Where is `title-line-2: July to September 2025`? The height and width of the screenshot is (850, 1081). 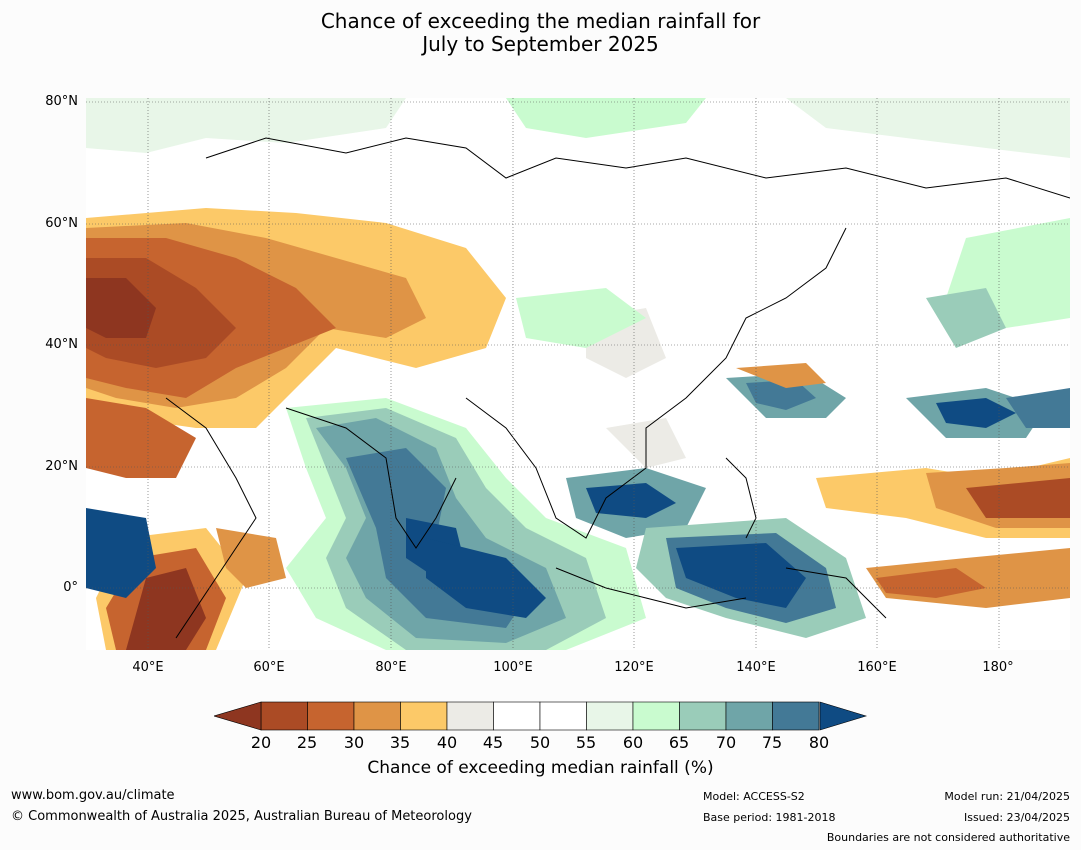 title-line-2: July to September 2025 is located at coordinates (540, 44).